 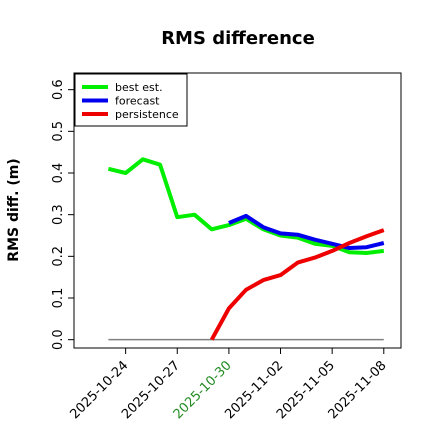 What do you see at coordinates (58, 298) in the screenshot?
I see `y-tick-label: 0.1` at bounding box center [58, 298].